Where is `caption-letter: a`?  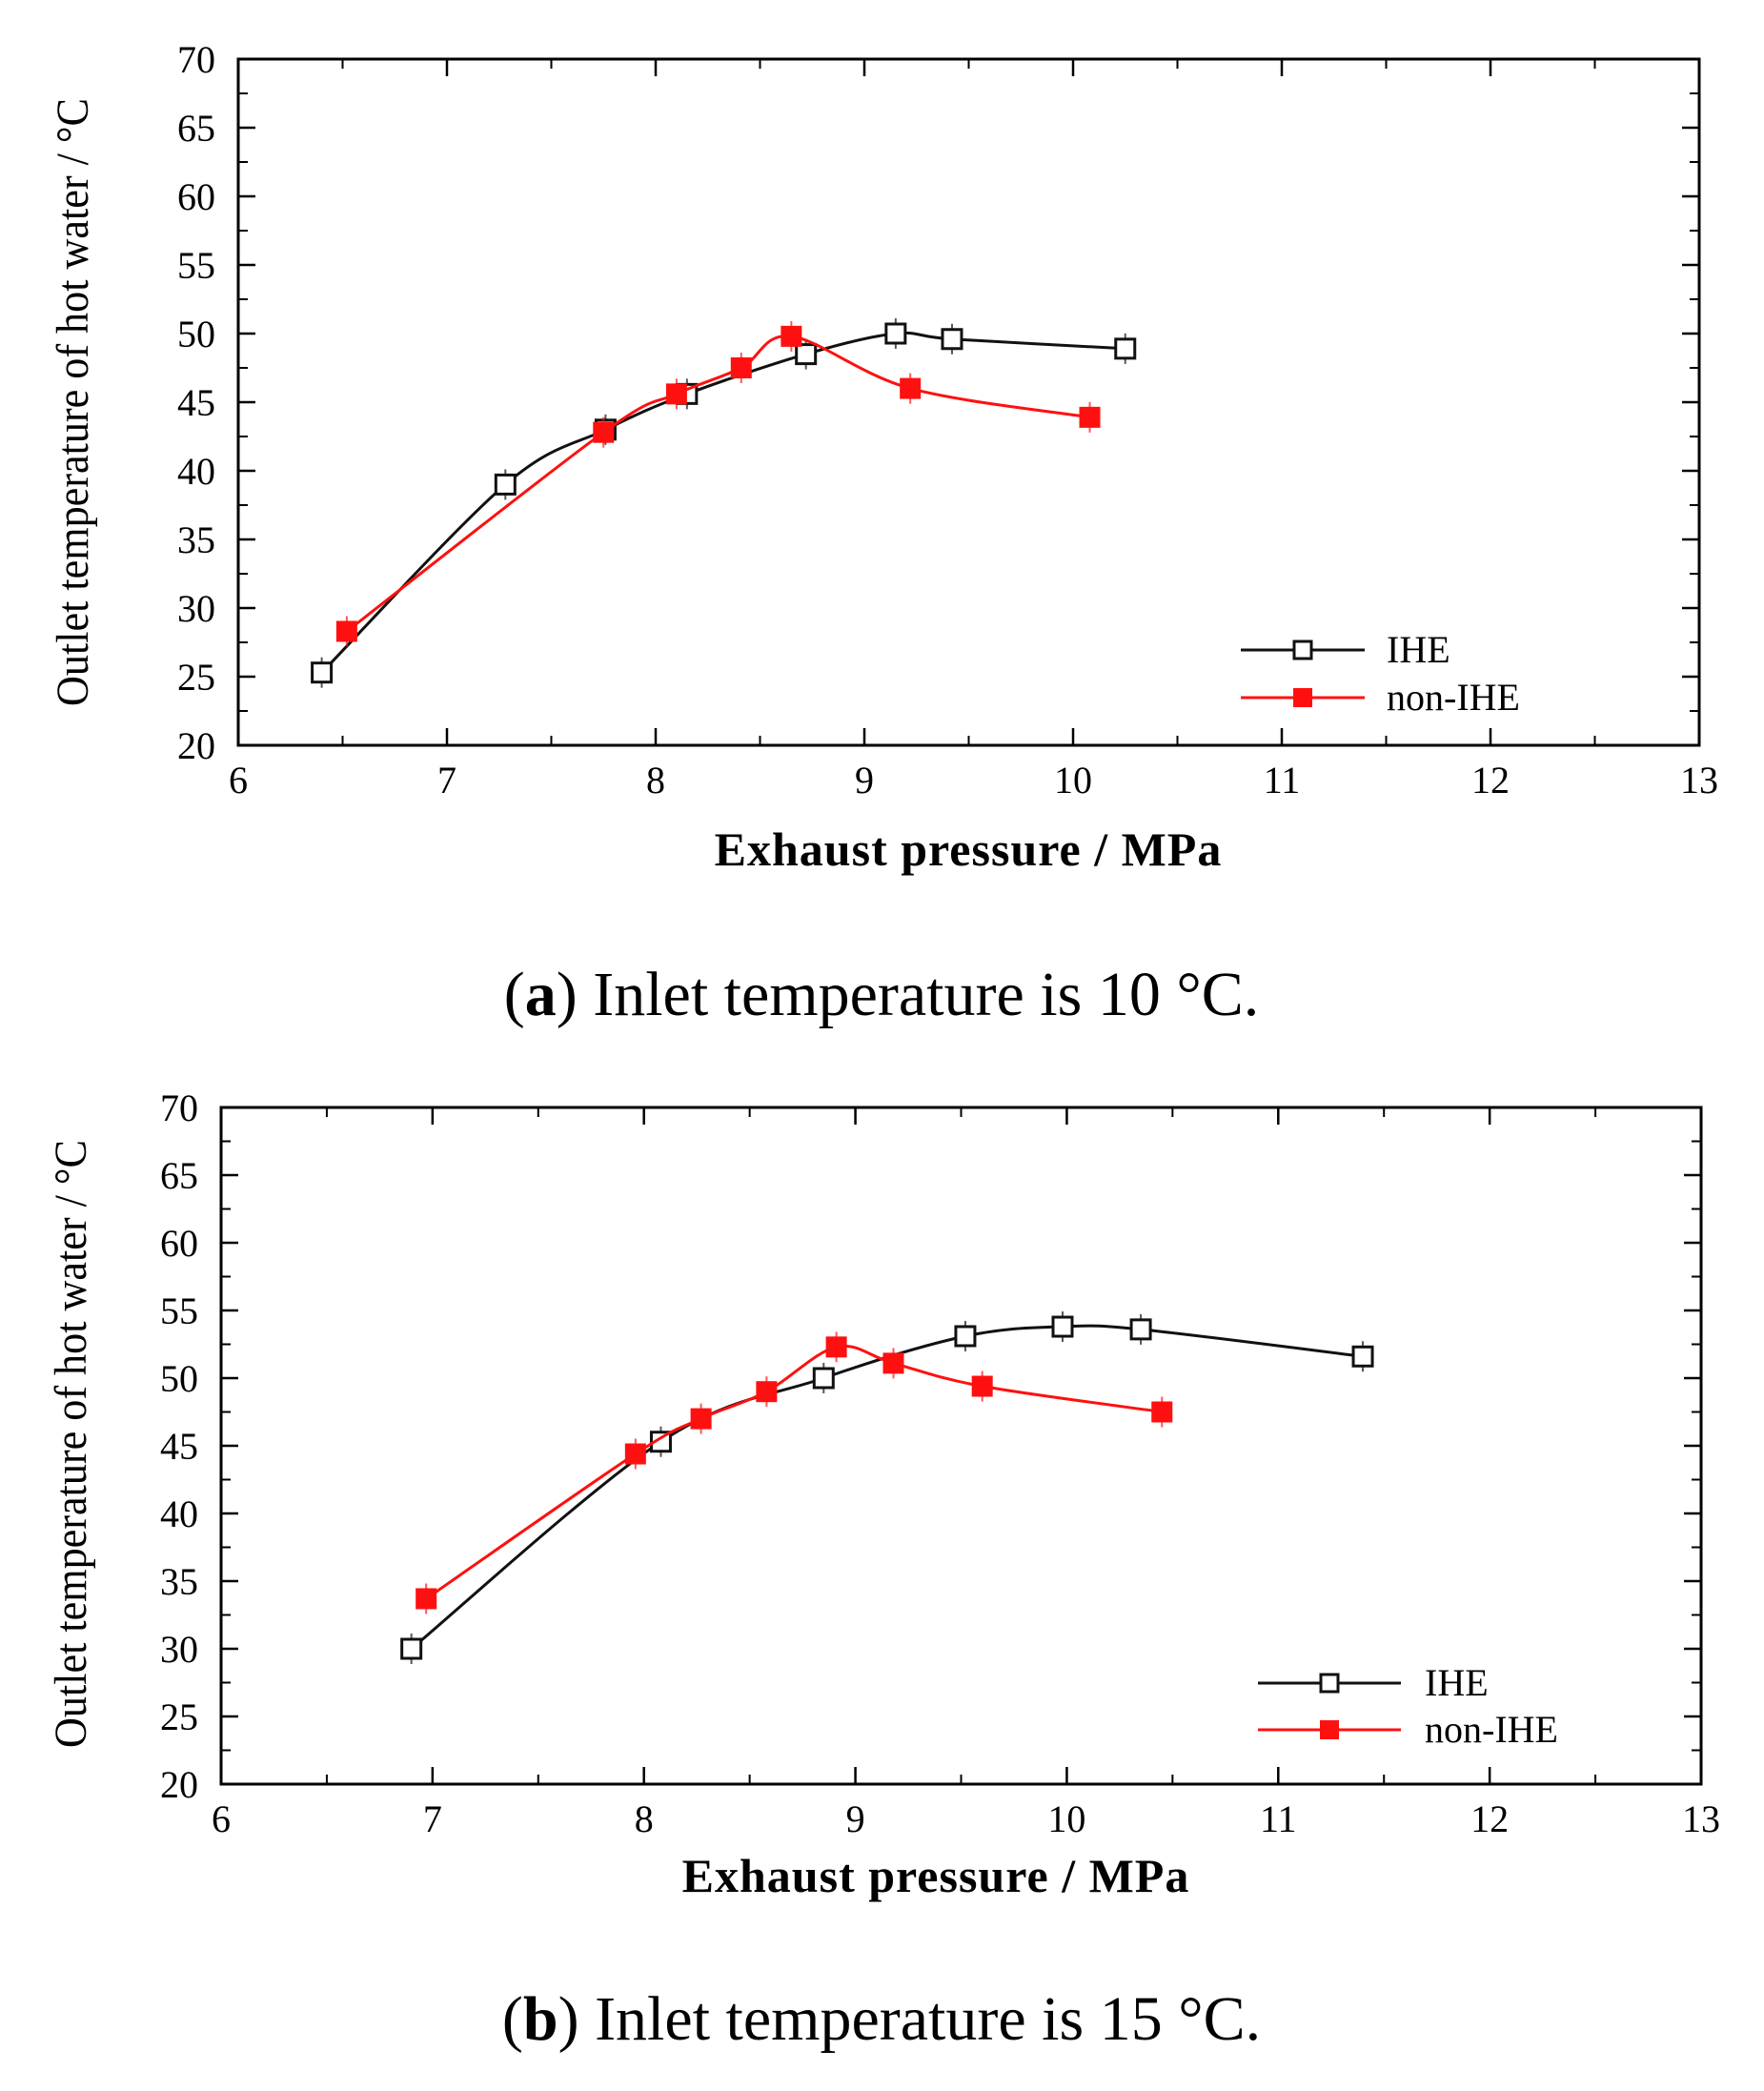 caption-letter: a is located at coordinates (541, 994).